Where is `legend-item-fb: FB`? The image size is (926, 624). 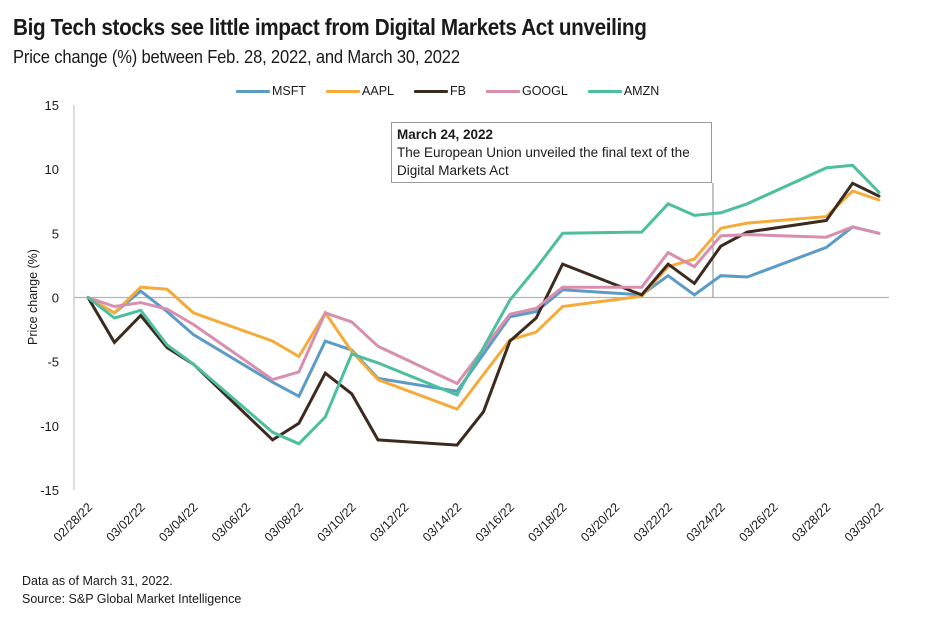
legend-item-fb: FB is located at coordinates (440, 91).